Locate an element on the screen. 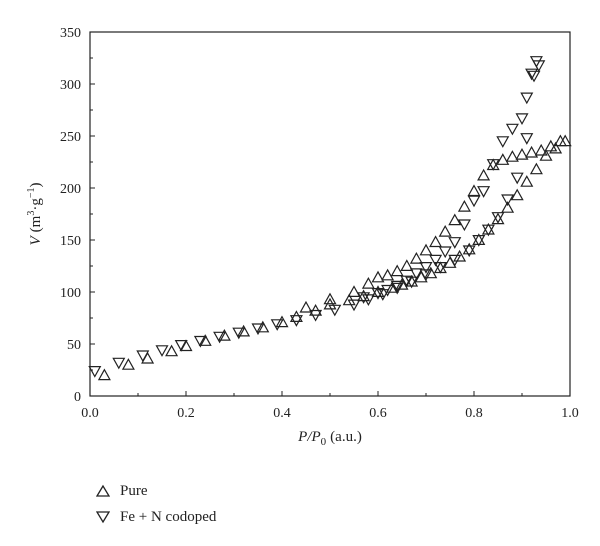  y-tick-label: 300 is located at coordinates (70, 85).